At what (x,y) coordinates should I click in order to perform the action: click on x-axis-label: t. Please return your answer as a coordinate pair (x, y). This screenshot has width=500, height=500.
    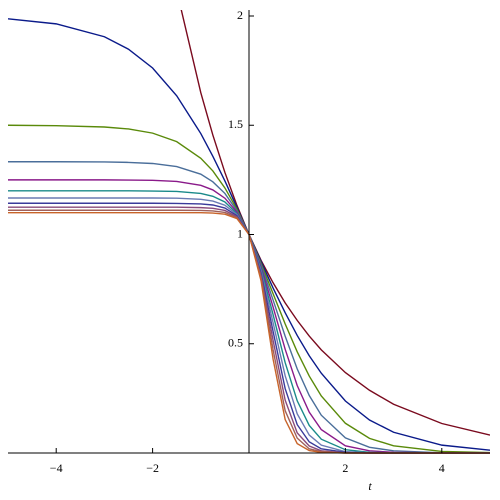
    Looking at the image, I should click on (370, 486).